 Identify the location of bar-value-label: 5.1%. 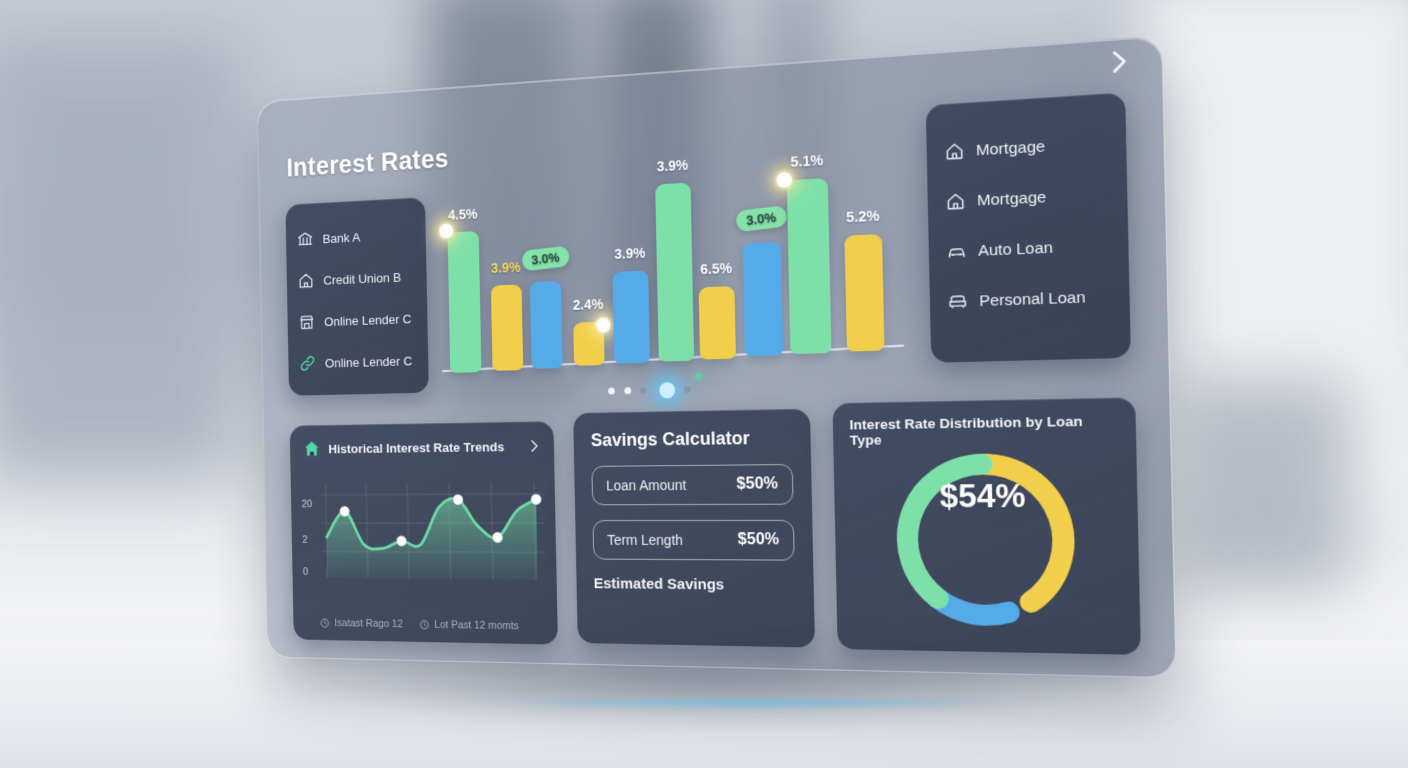
(807, 160).